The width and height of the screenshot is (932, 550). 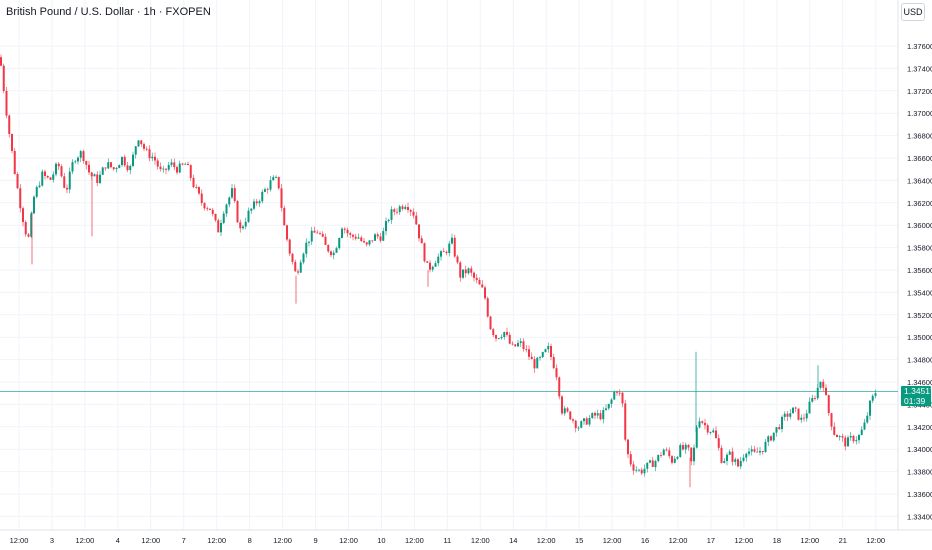 I want to click on x-tick-label: 4, so click(x=118, y=540).